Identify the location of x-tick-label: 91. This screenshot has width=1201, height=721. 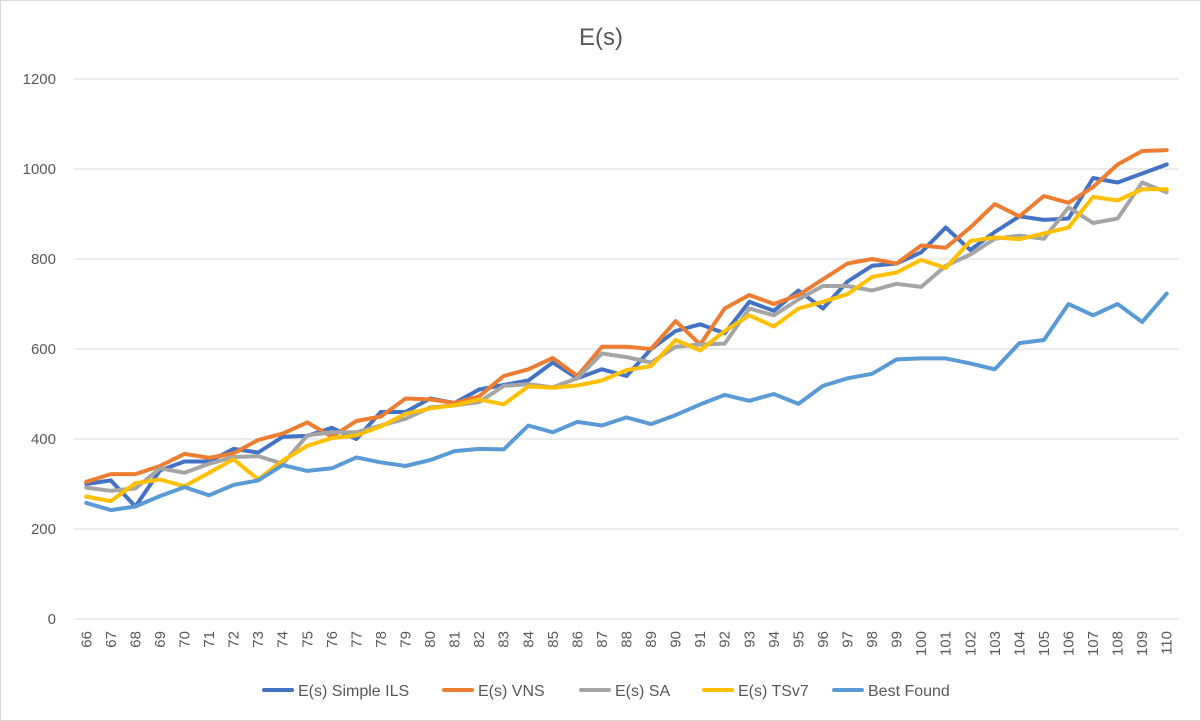
(700, 639).